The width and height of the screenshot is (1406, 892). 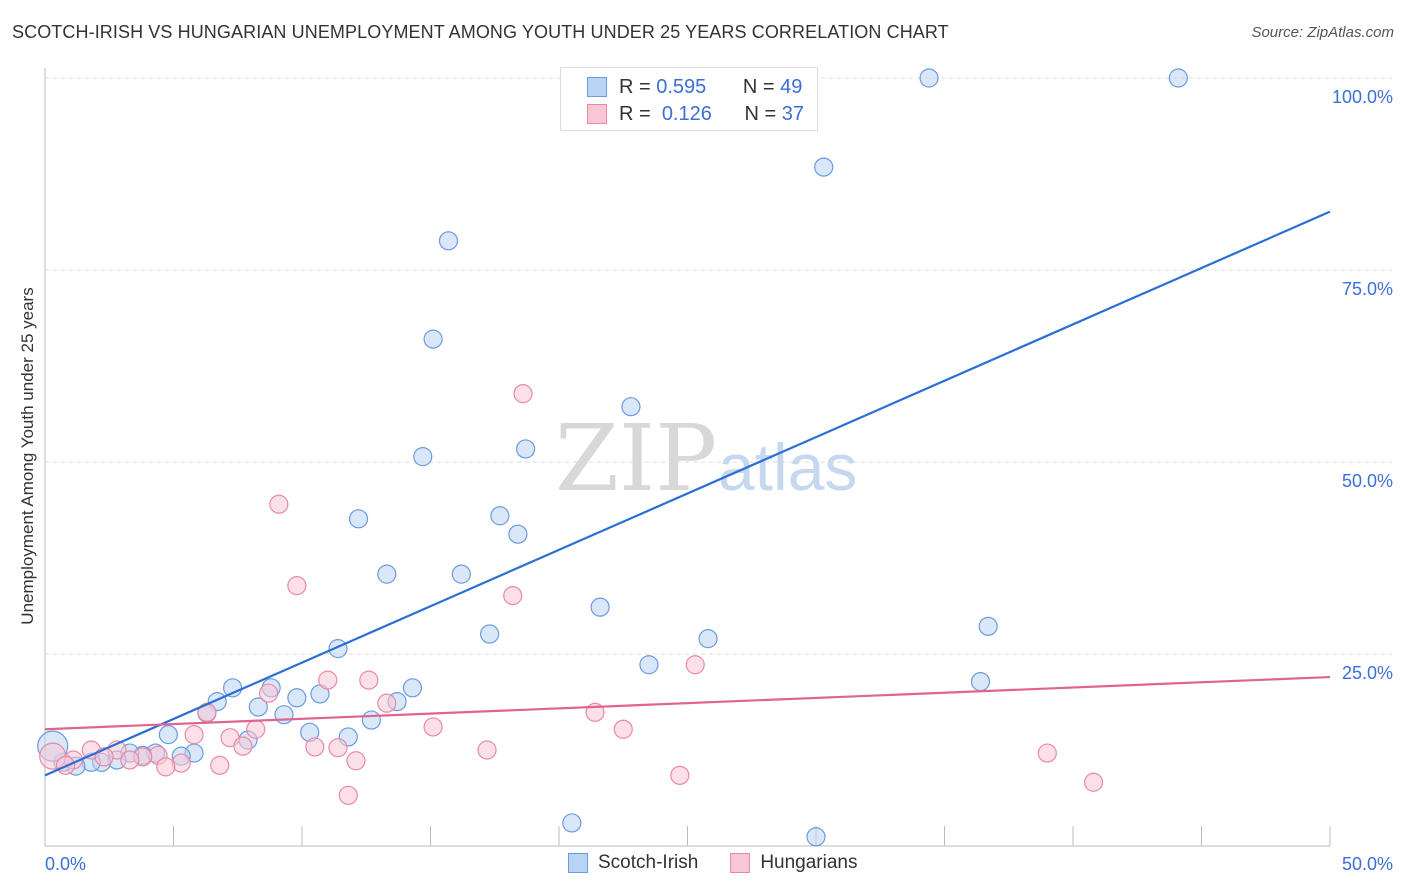 What do you see at coordinates (792, 113) in the screenshot?
I see `n-value: 37` at bounding box center [792, 113].